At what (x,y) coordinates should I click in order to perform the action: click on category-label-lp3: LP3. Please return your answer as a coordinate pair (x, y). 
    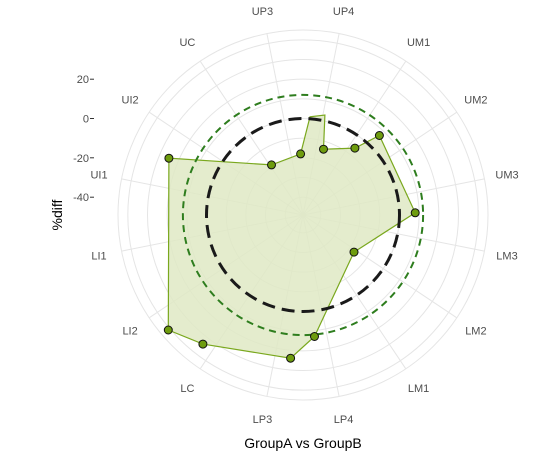
    Looking at the image, I should click on (263, 420).